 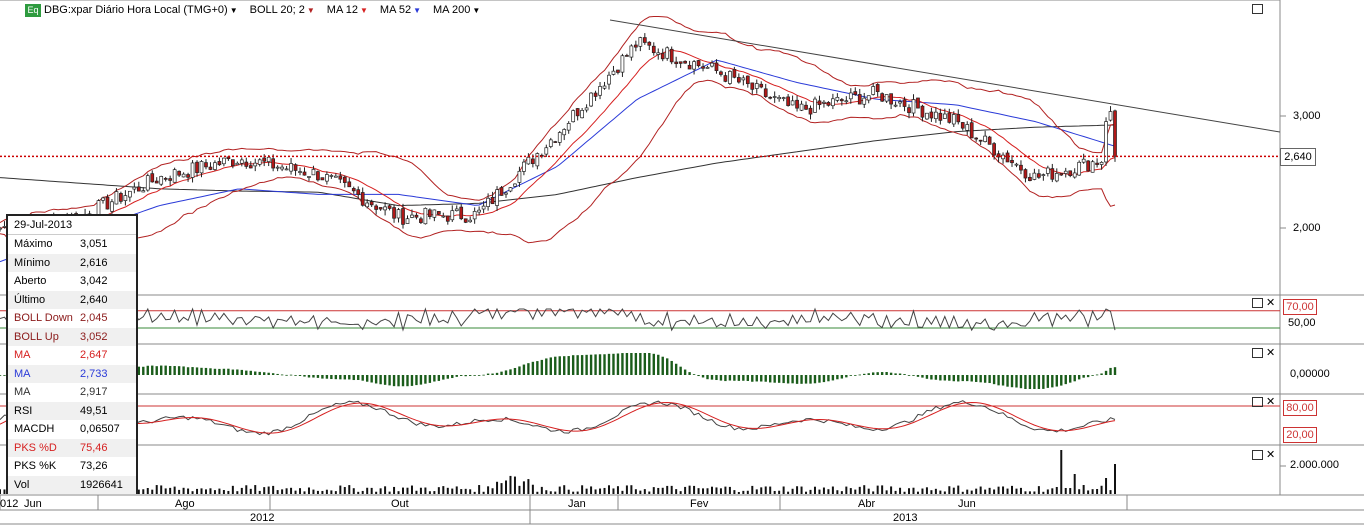 What do you see at coordinates (22, 484) in the screenshot?
I see `info-label: Vol` at bounding box center [22, 484].